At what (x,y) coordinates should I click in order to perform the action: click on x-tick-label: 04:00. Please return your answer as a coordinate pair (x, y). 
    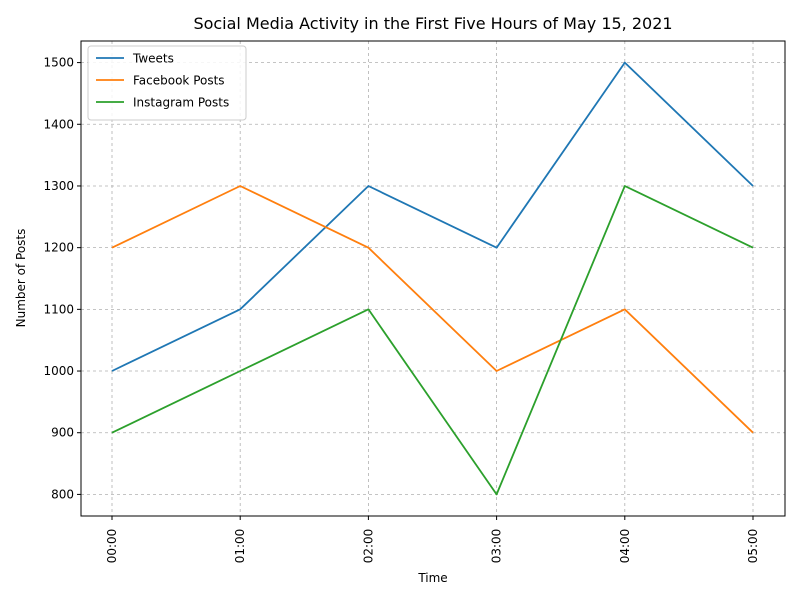
    Looking at the image, I should click on (625, 546).